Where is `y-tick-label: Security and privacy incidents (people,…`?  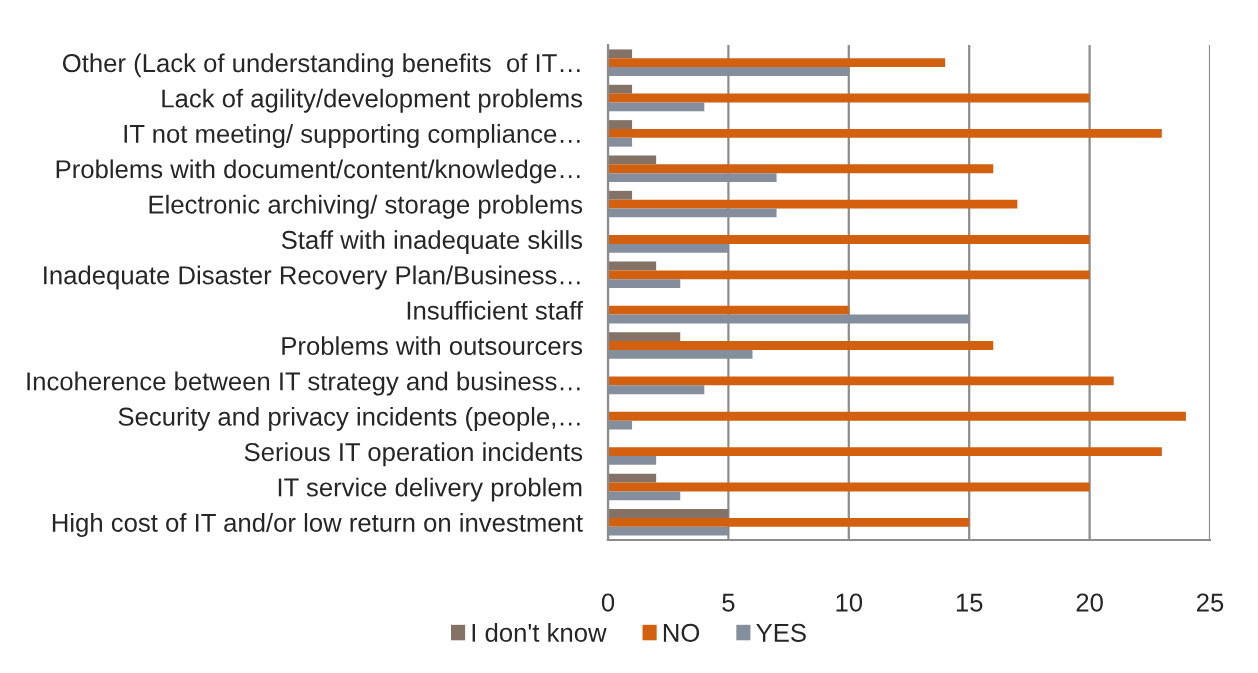 y-tick-label: Security and privacy incidents (people,… is located at coordinates (349, 418).